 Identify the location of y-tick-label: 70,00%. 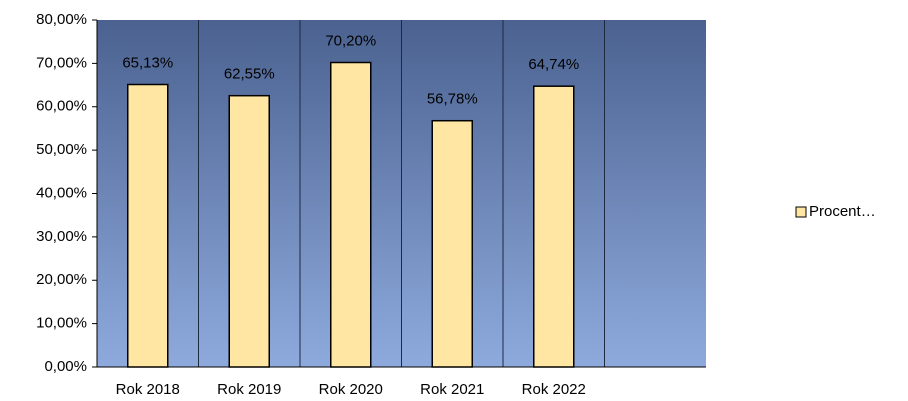
(61, 62).